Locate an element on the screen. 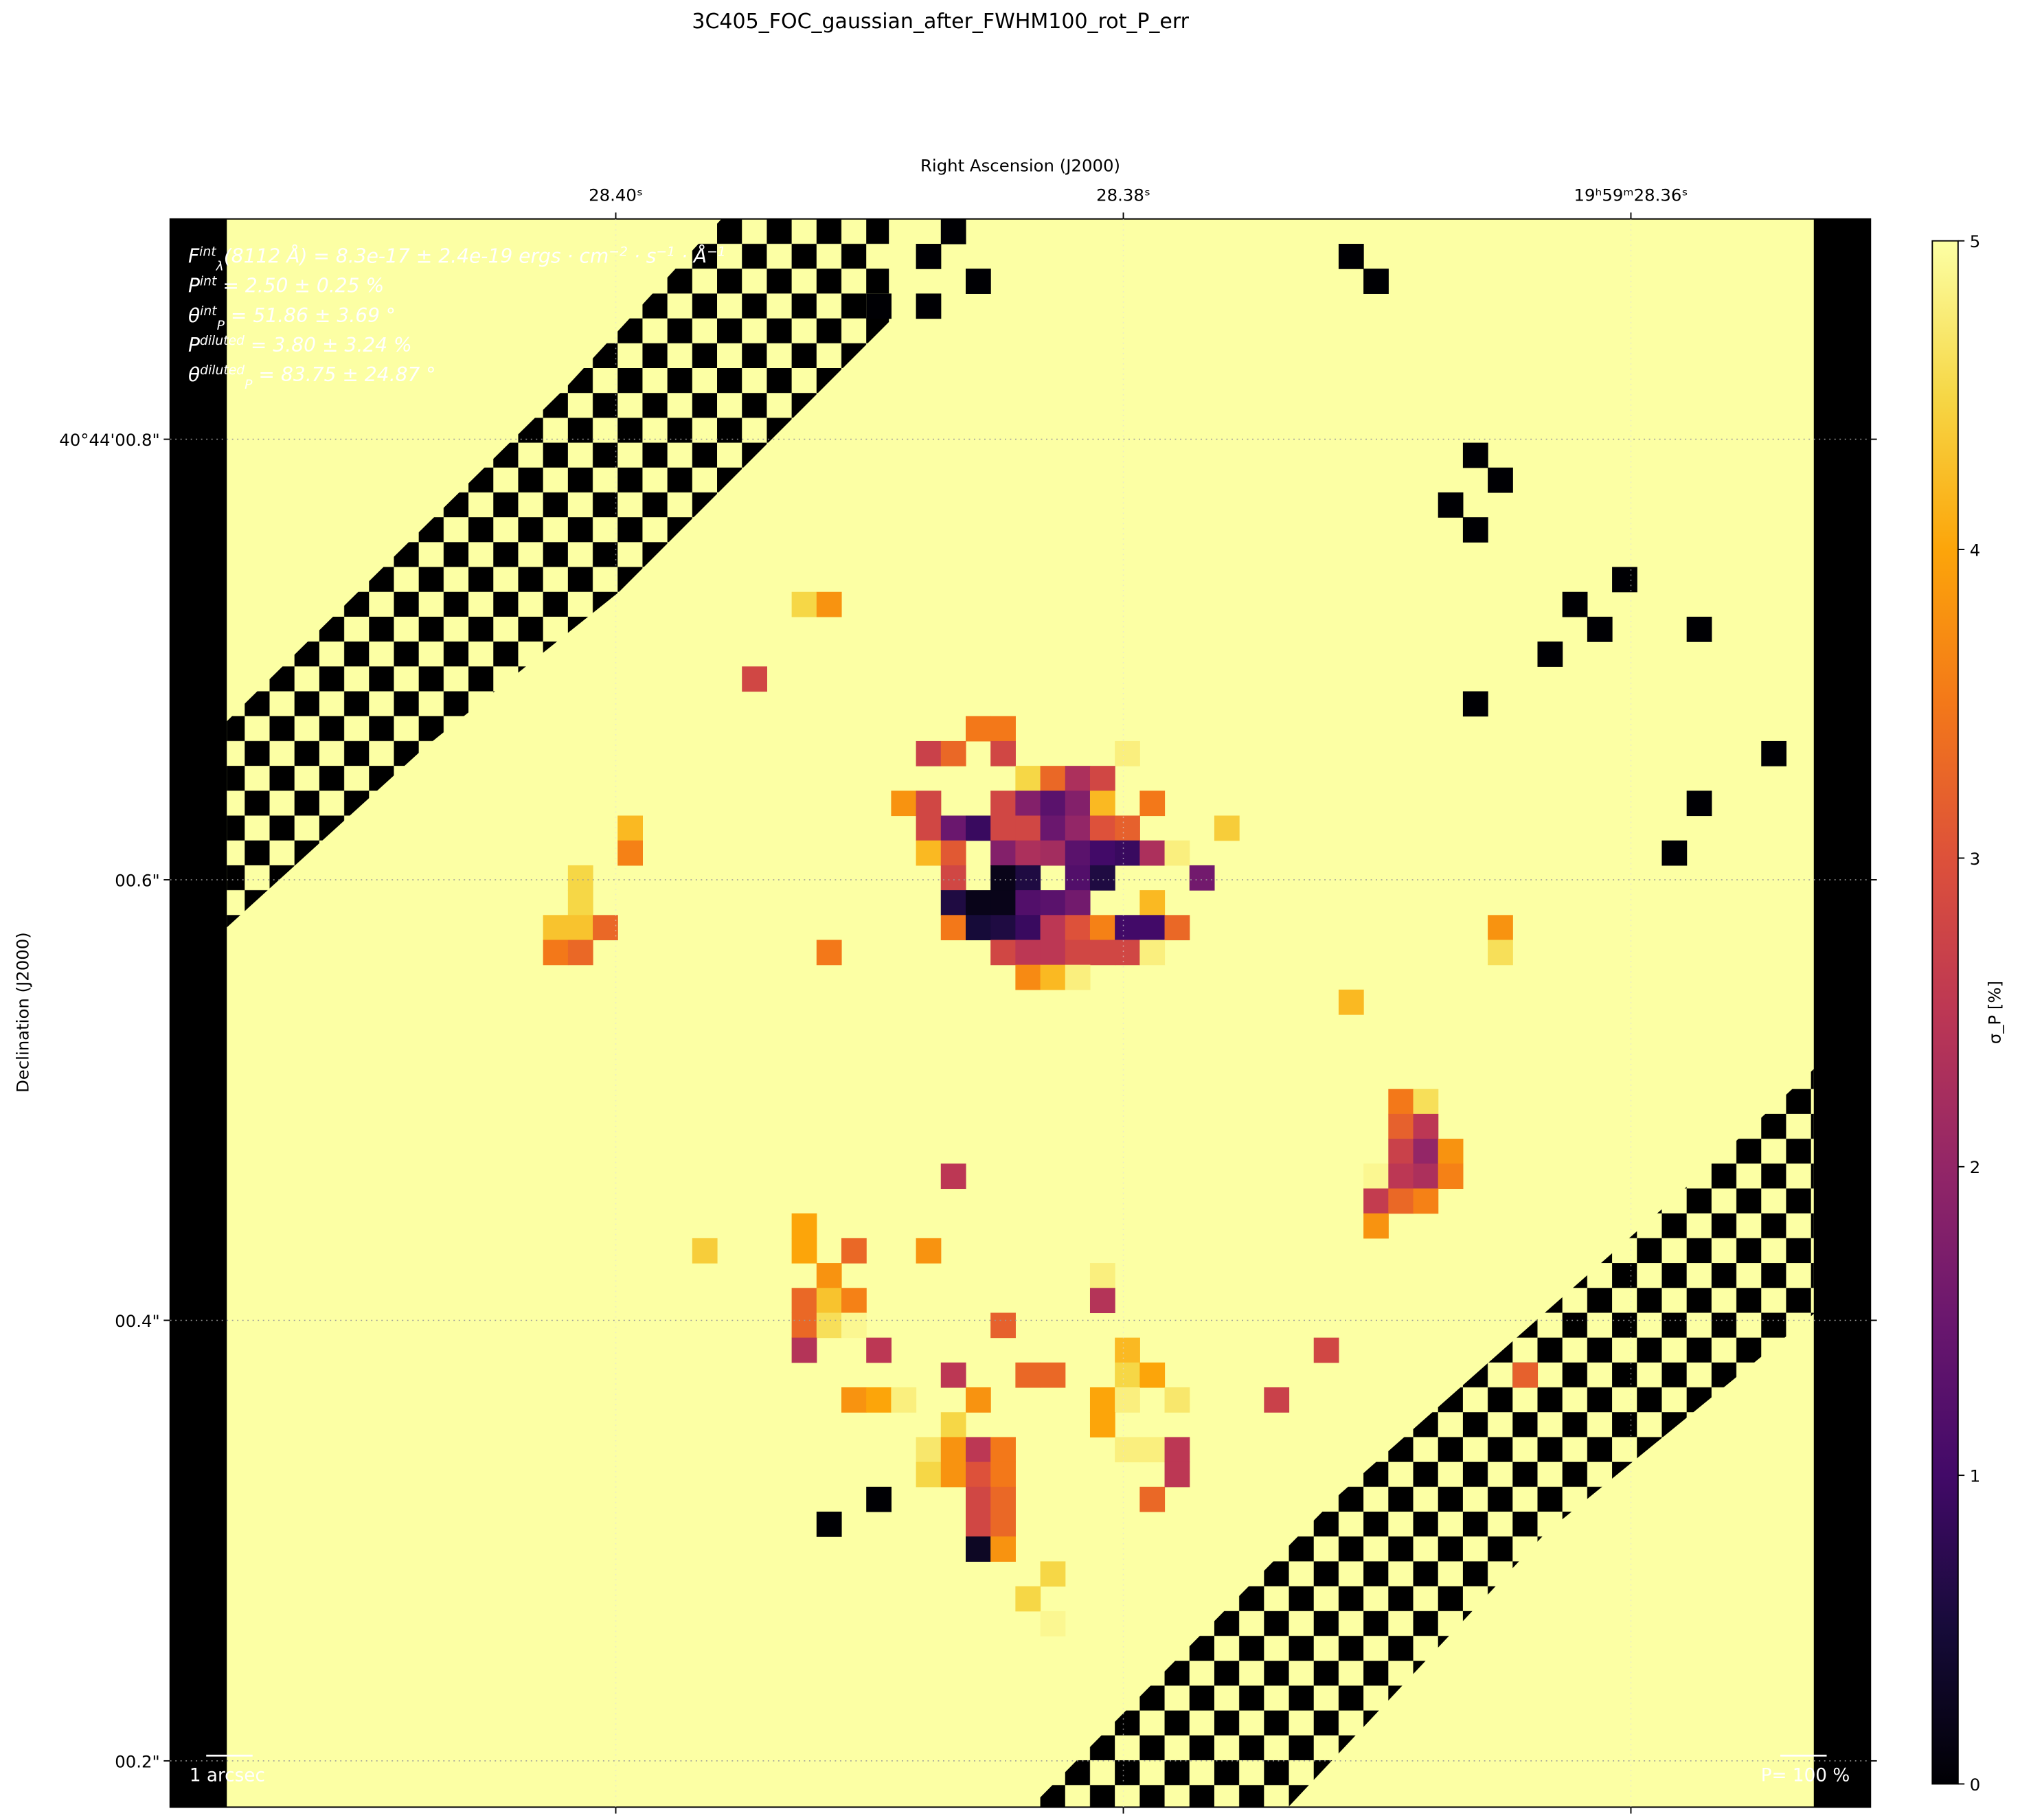 The width and height of the screenshot is (2020, 1820). colorbar-tick-label: 4 is located at coordinates (1975, 550).